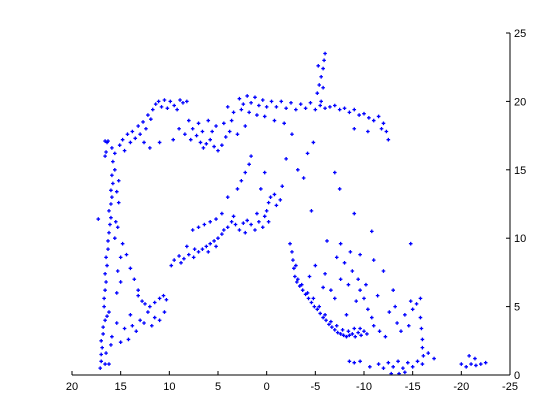 The width and height of the screenshot is (560, 420). What do you see at coordinates (520, 171) in the screenshot?
I see `y-tick-label: 15` at bounding box center [520, 171].